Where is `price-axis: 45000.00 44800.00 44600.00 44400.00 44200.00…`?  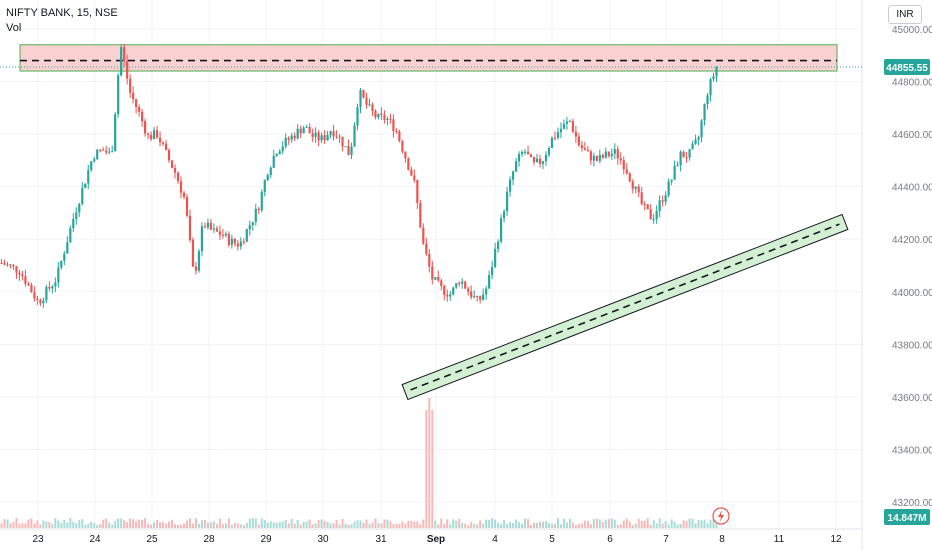 price-axis: 45000.00 44800.00 44600.00 44400.00 44200.00… is located at coordinates (912, 267).